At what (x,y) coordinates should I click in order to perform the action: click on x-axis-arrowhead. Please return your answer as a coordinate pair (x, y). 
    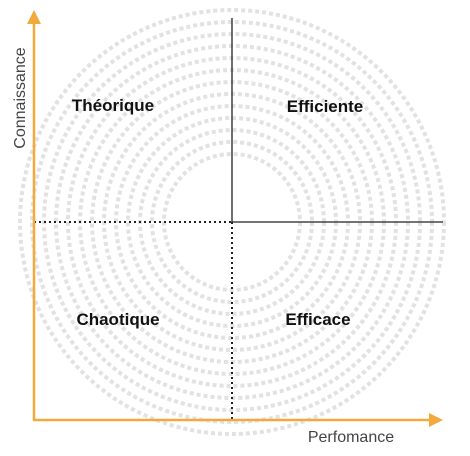
    Looking at the image, I should click on (436, 420).